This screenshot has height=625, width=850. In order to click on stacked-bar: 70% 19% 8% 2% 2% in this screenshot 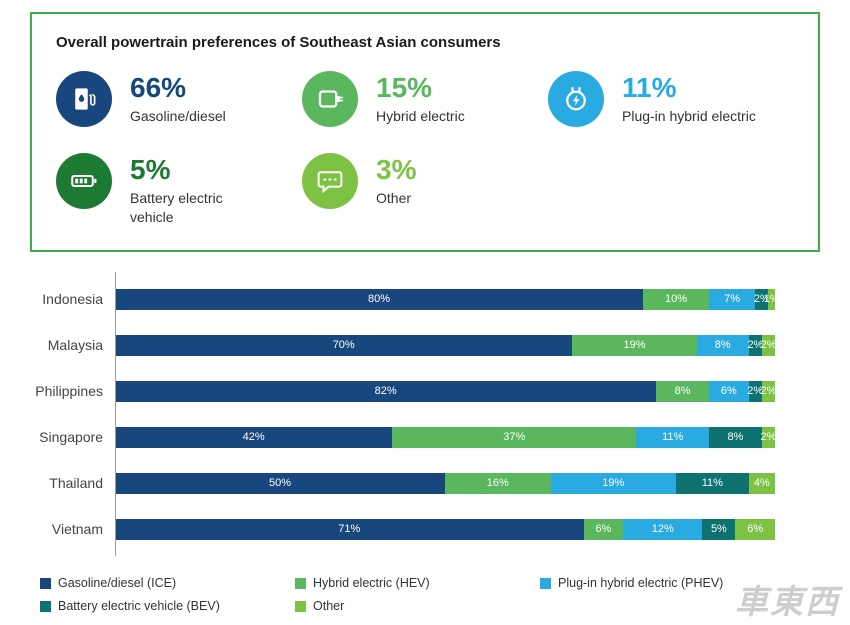, I will do `click(445, 345)`.